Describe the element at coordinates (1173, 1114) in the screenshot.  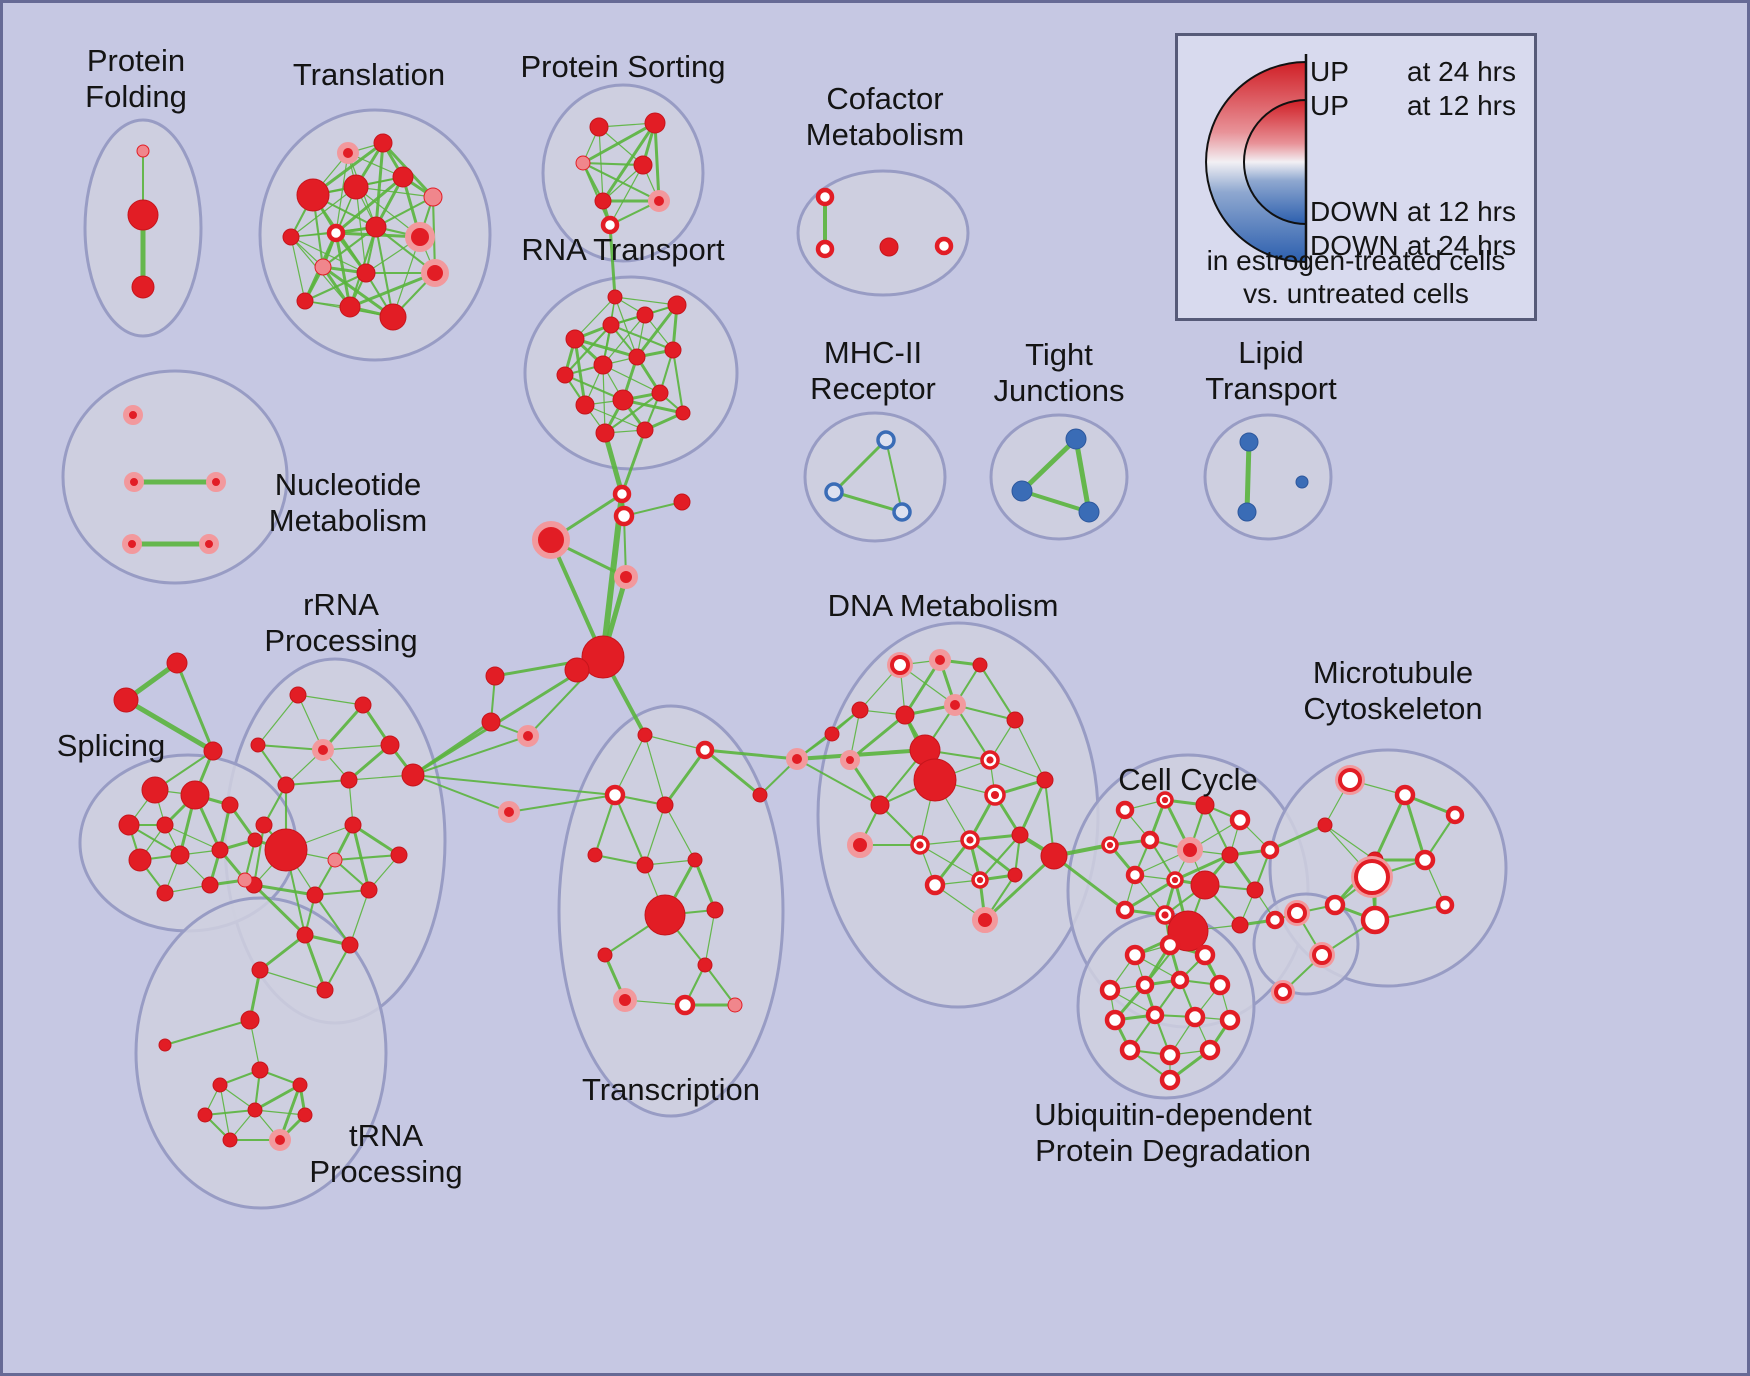
I see `label-ubiquitin-degradation: Ubiquitin-dependent` at that location.